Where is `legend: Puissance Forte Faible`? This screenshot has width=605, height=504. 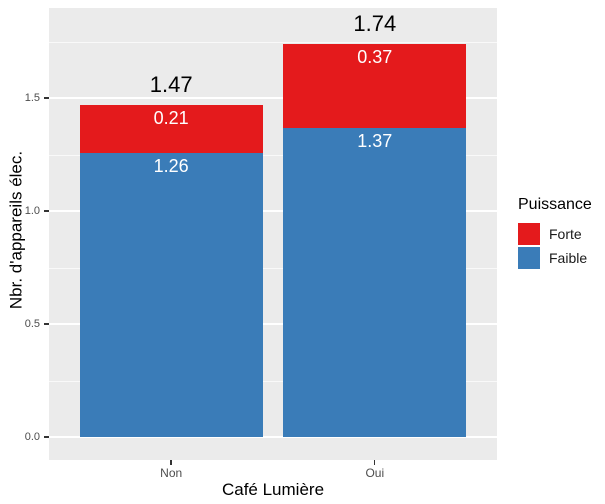 legend: Puissance Forte Faible is located at coordinates (555, 232).